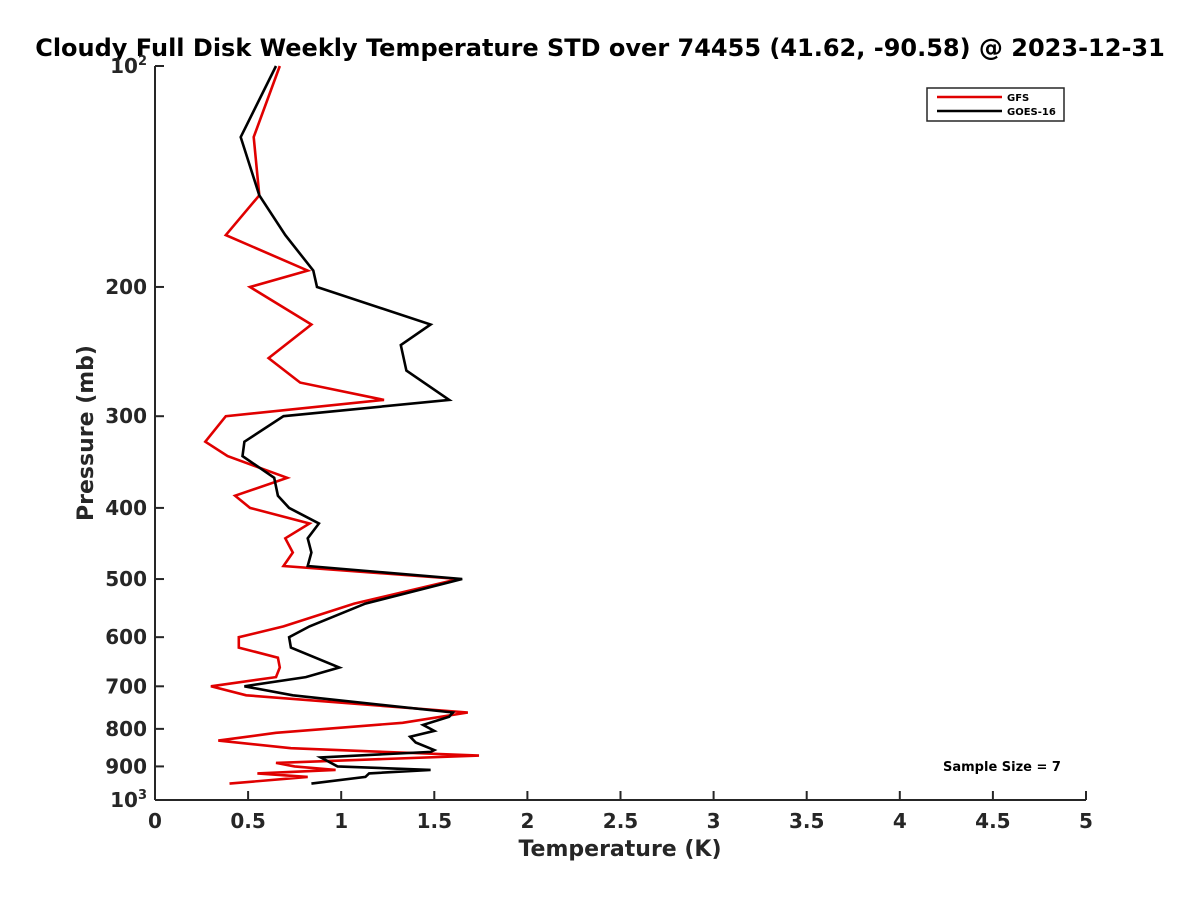 The height and width of the screenshot is (900, 1200). I want to click on x-tick-label: 0, so click(155, 821).